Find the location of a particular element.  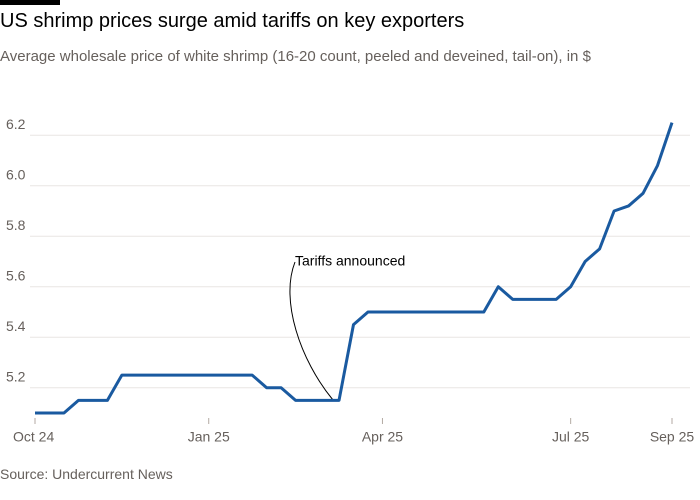

y-tick-label: 6.0 is located at coordinates (16, 174).